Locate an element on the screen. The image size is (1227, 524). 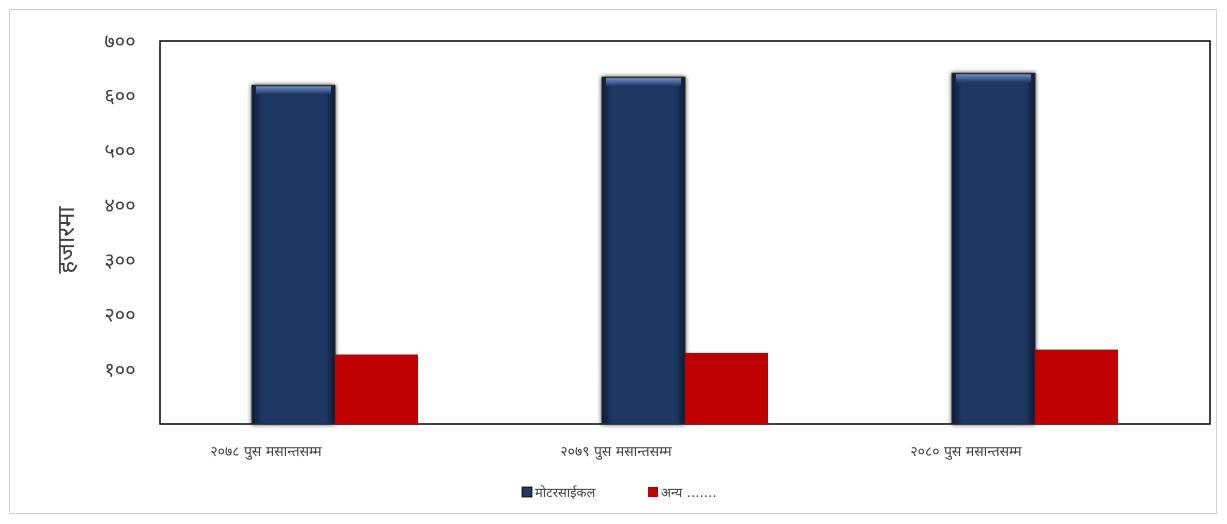
y-axis-label: हजारमा is located at coordinates (66, 240).